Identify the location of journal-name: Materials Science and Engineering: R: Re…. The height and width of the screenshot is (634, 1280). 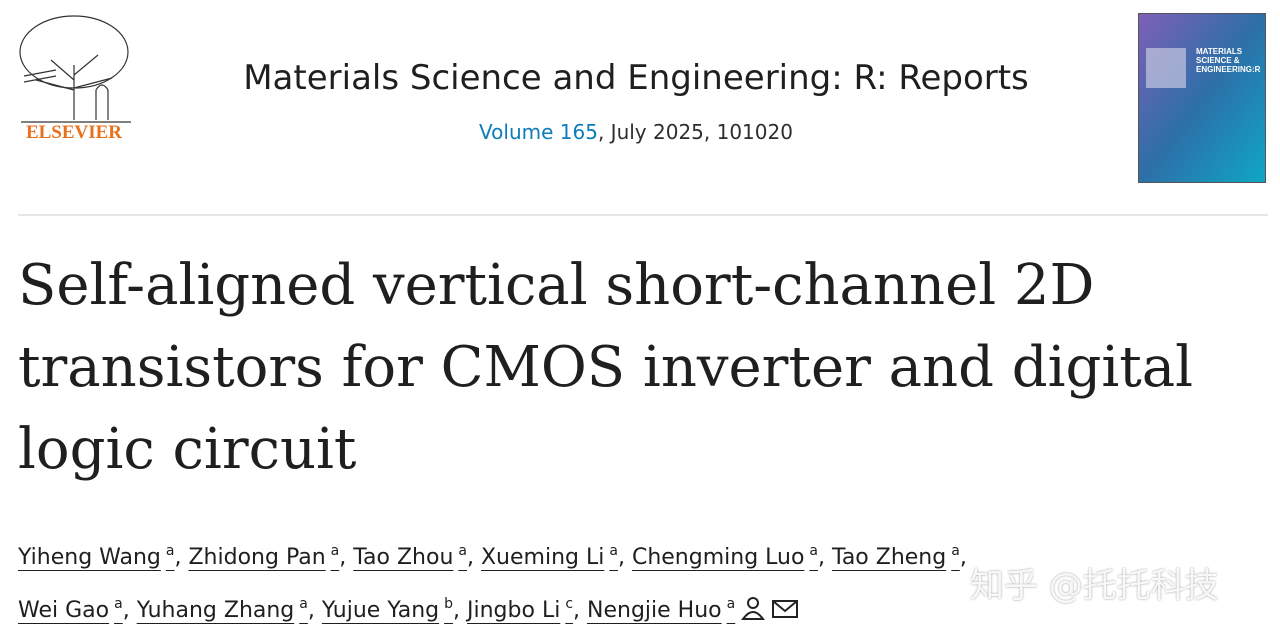
(636, 78).